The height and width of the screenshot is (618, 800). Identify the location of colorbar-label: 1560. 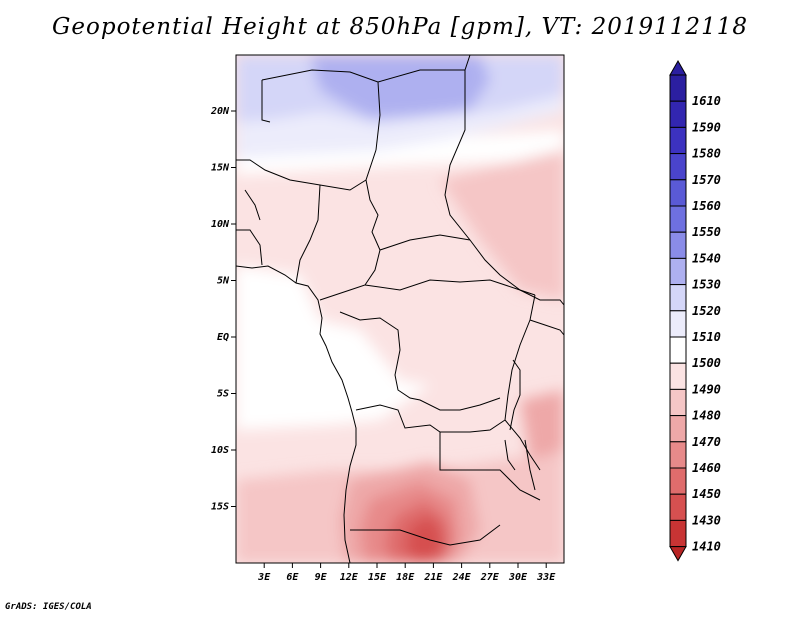
(706, 206).